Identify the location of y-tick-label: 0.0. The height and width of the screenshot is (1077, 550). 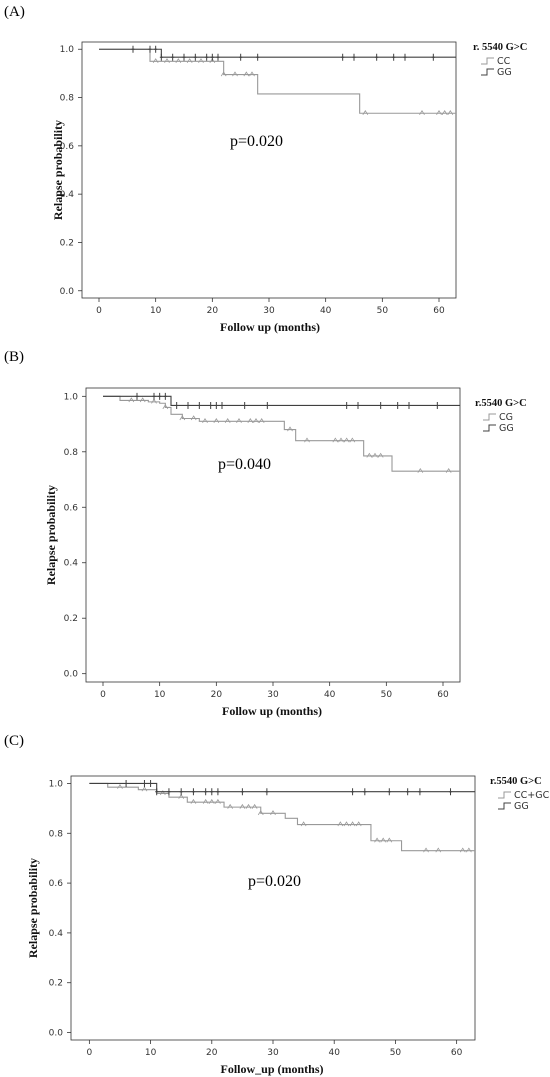
(67, 292).